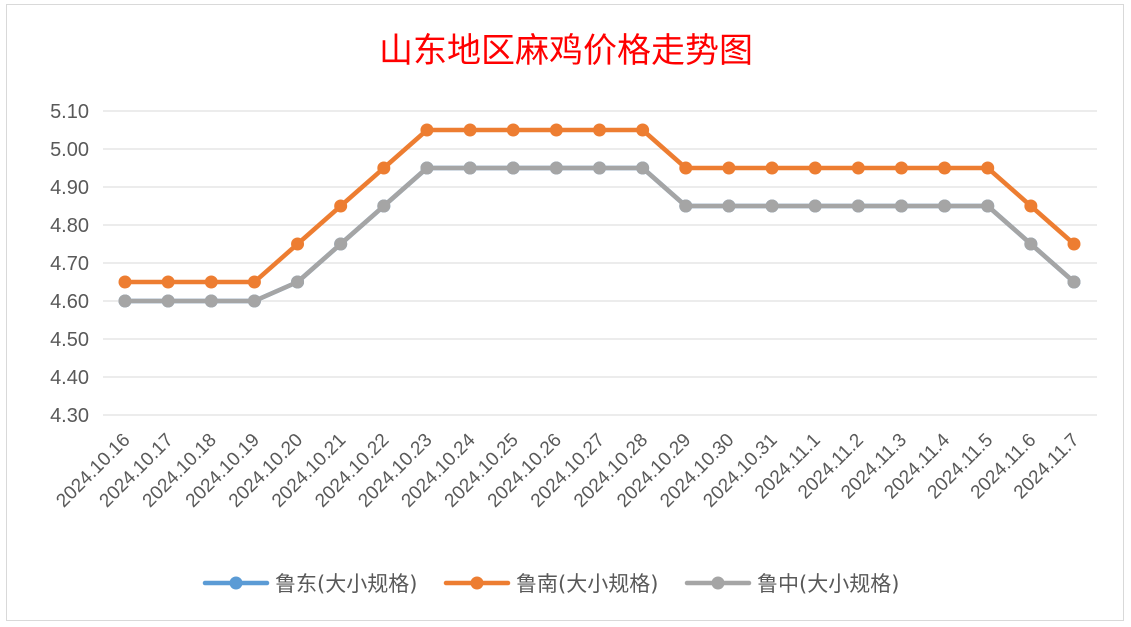 The image size is (1131, 627). I want to click on legend-item: 鲁东(大小规格), so click(309, 584).